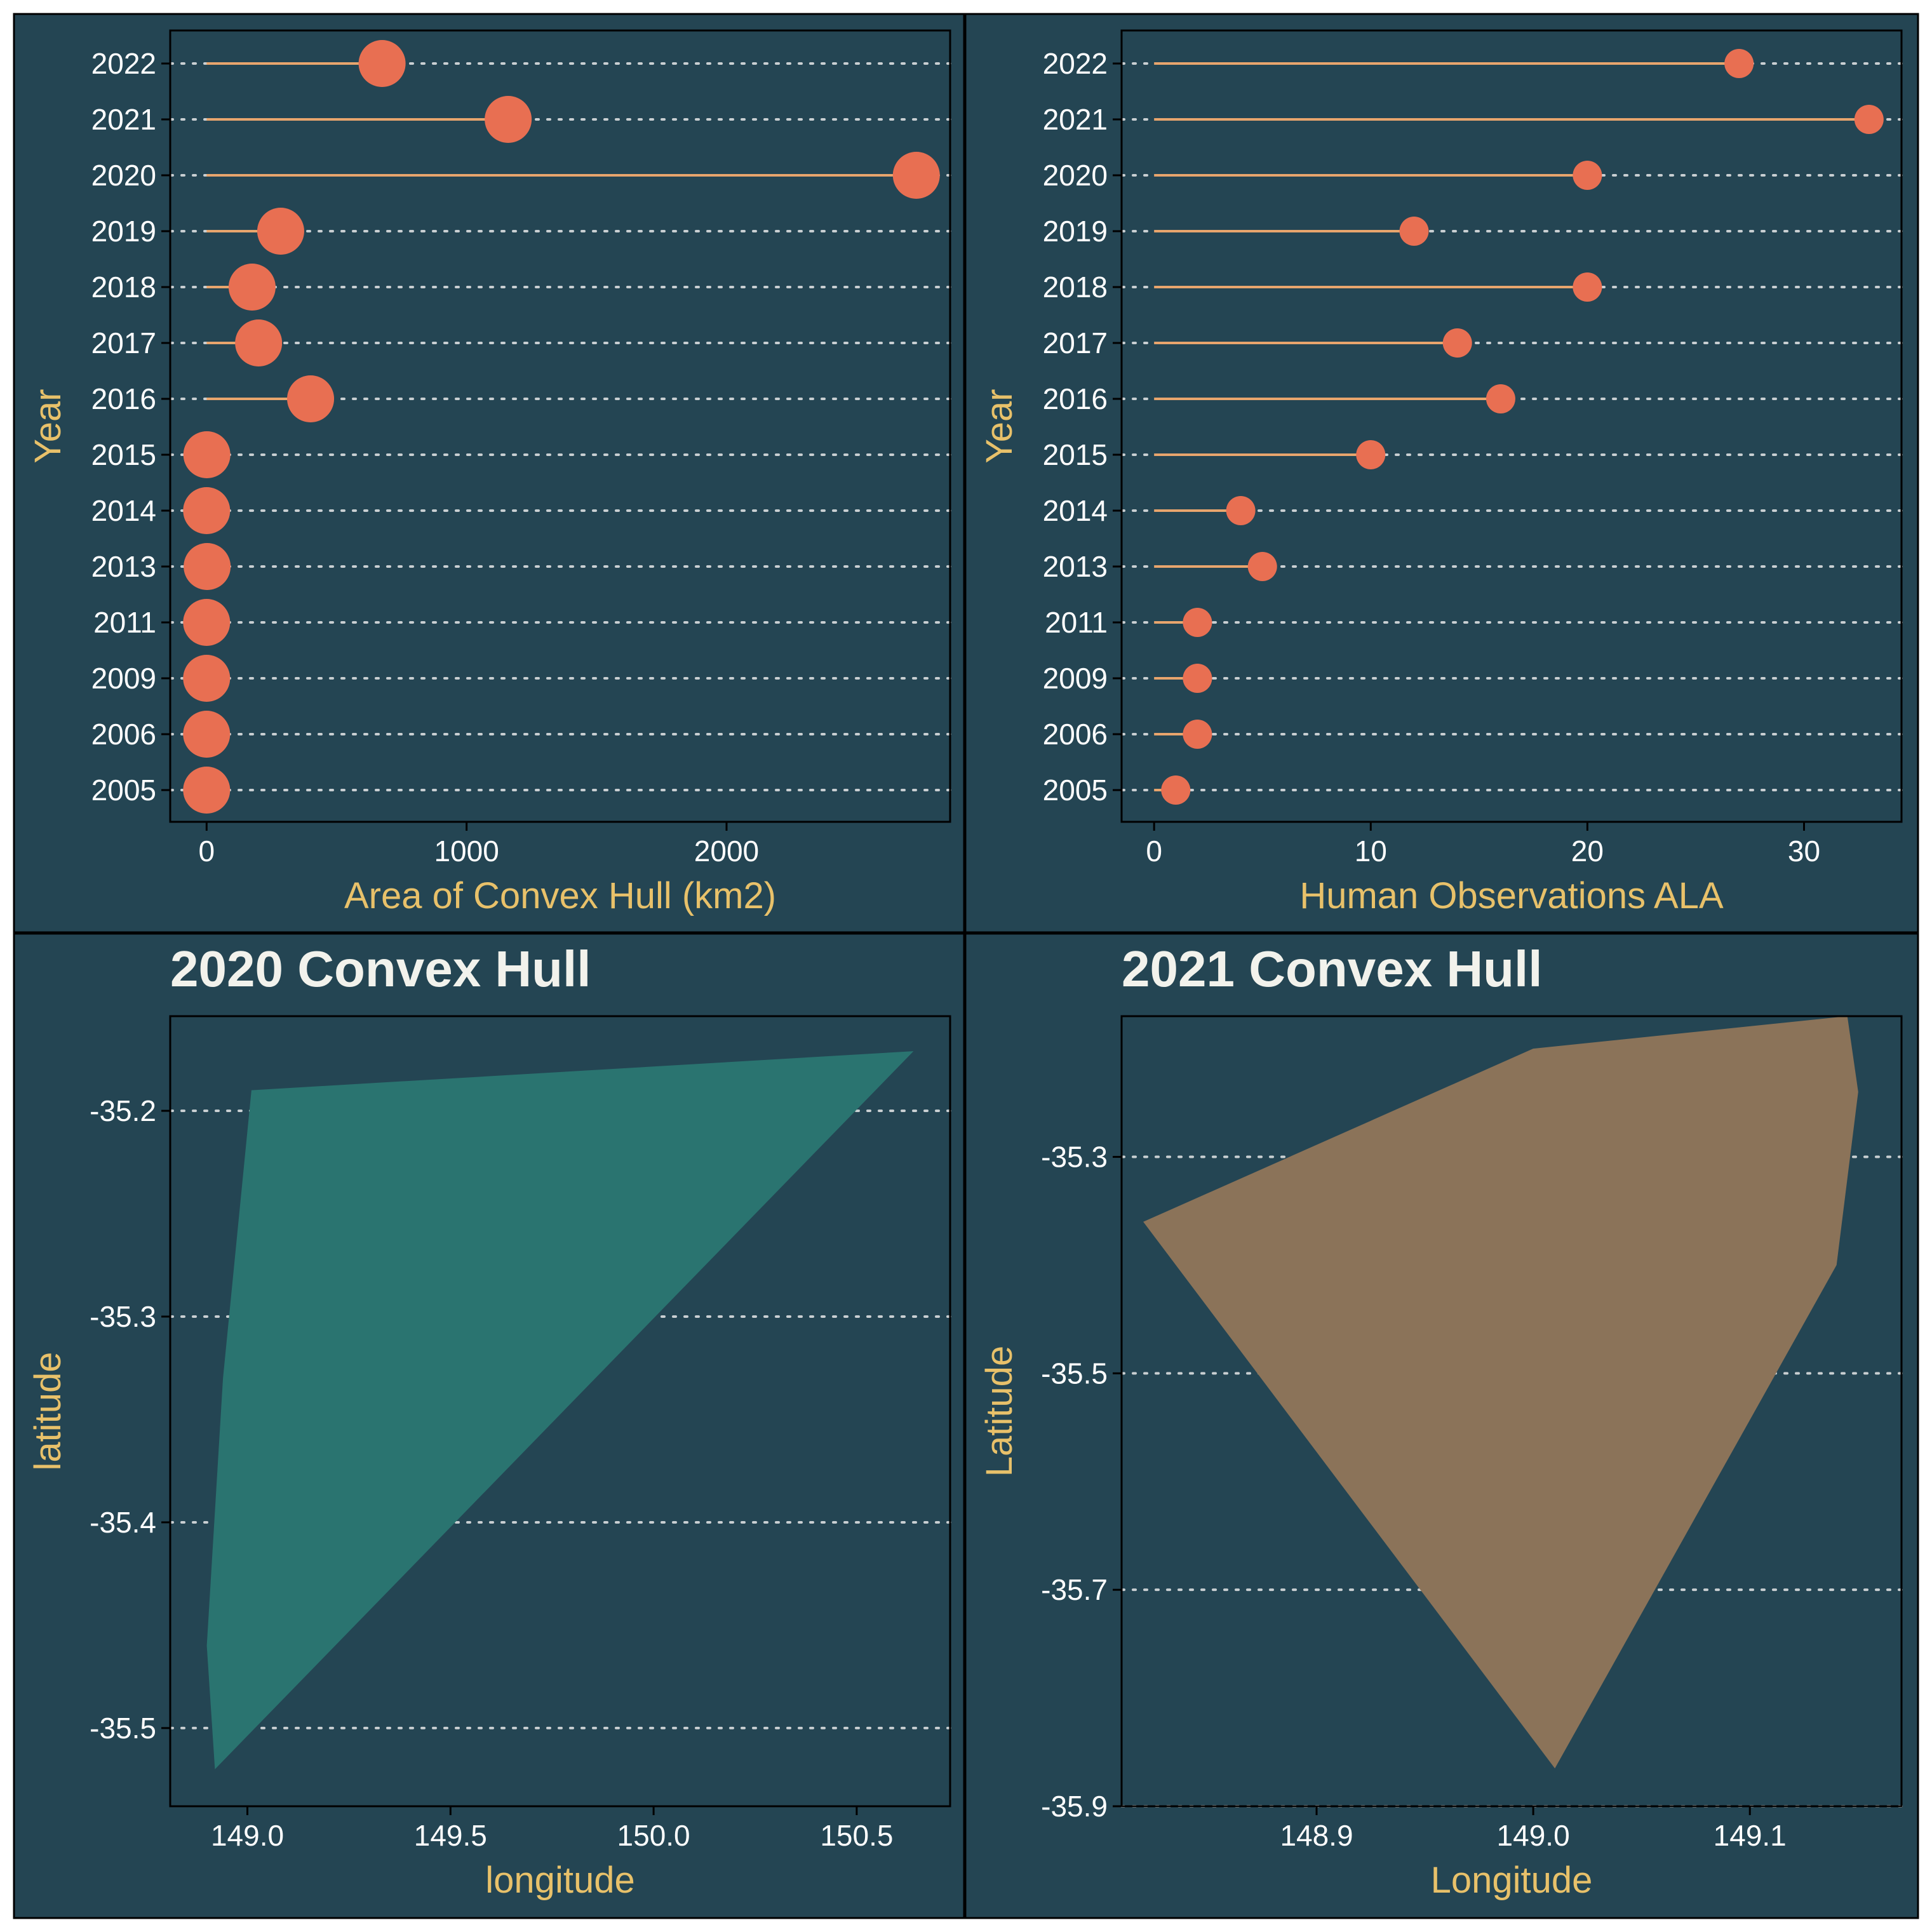 Image resolution: width=1932 pixels, height=1932 pixels. What do you see at coordinates (123, 1110) in the screenshot?
I see `y-tick-label: -35.2` at bounding box center [123, 1110].